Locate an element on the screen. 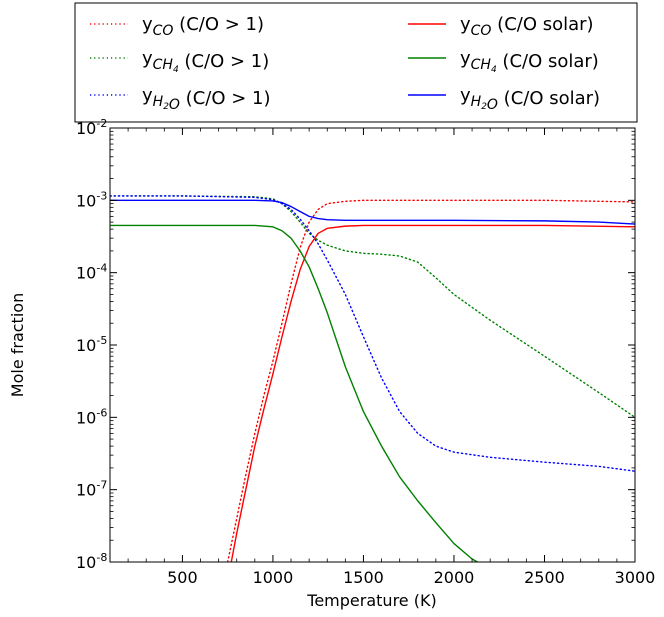 This screenshot has width=664, height=617. legend-item-h2o-co-gt-1: yH2O (C/O > 1) is located at coordinates (180, 99).